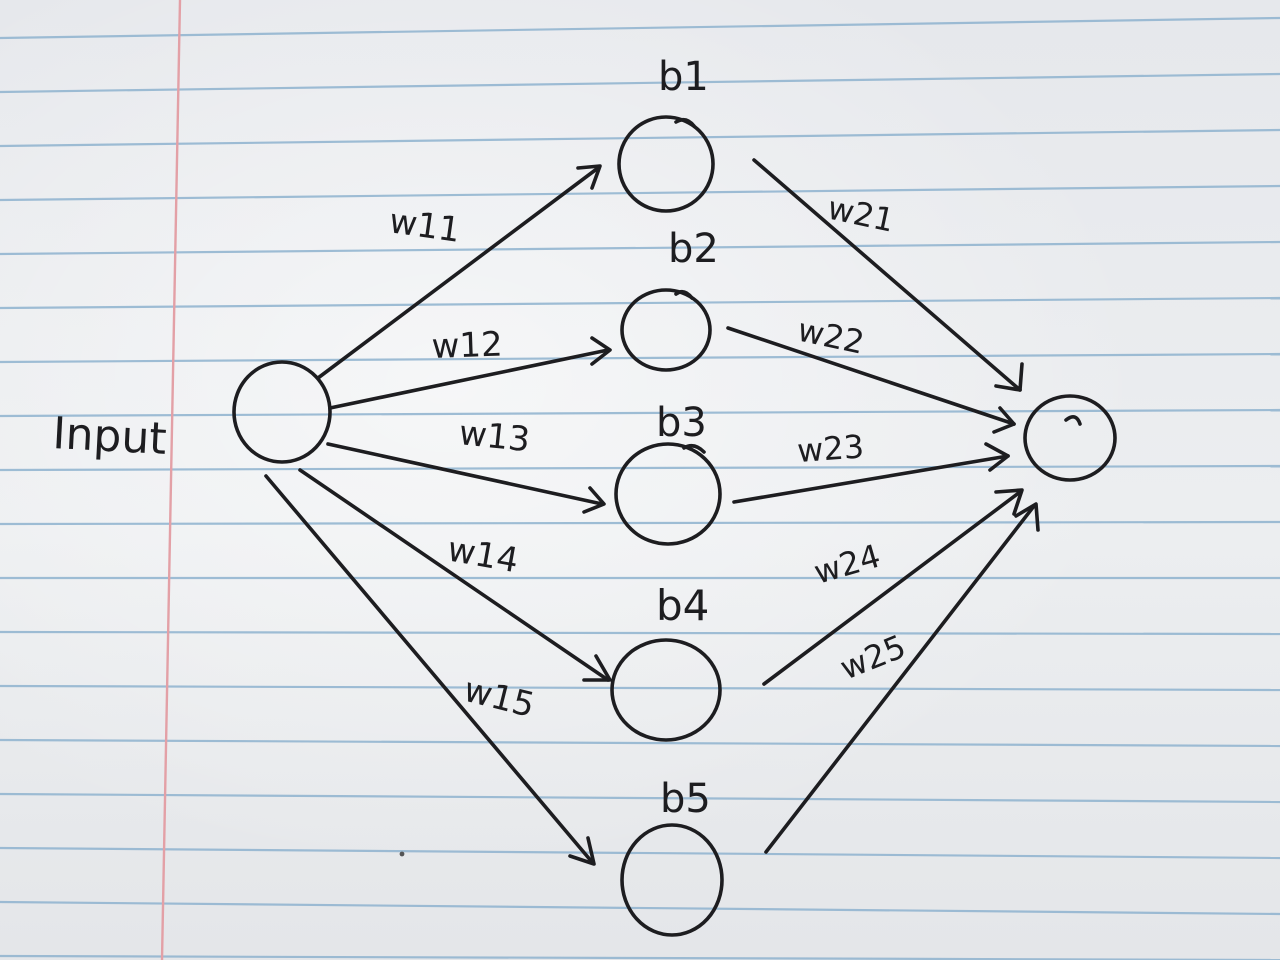 The height and width of the screenshot is (960, 1280). Describe the element at coordinates (482, 555) in the screenshot. I see `weight-label-w14: w14` at that location.